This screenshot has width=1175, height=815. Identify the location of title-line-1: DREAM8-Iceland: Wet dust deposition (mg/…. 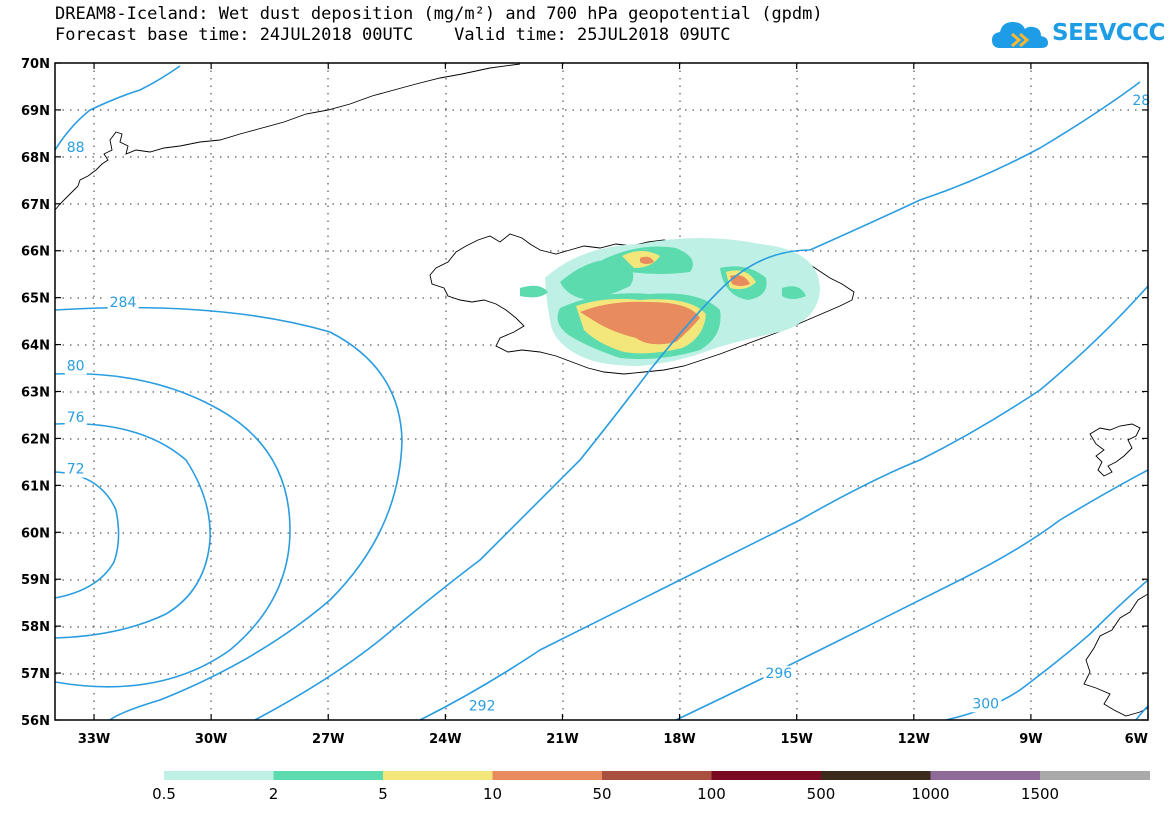
(439, 14).